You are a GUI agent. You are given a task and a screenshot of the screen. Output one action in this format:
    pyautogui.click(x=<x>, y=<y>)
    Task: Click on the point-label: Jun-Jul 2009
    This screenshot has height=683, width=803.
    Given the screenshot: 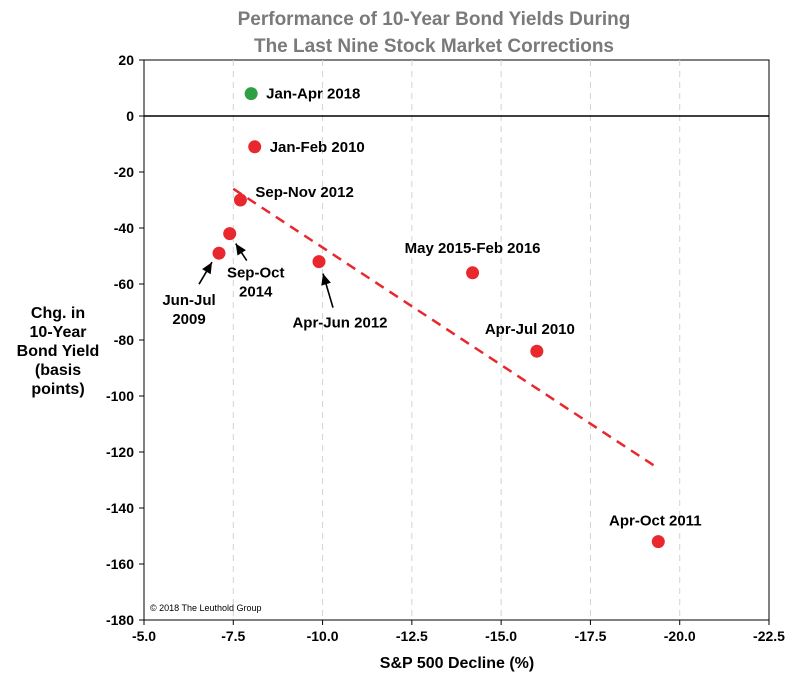 What is the action you would take?
    pyautogui.click(x=188, y=310)
    